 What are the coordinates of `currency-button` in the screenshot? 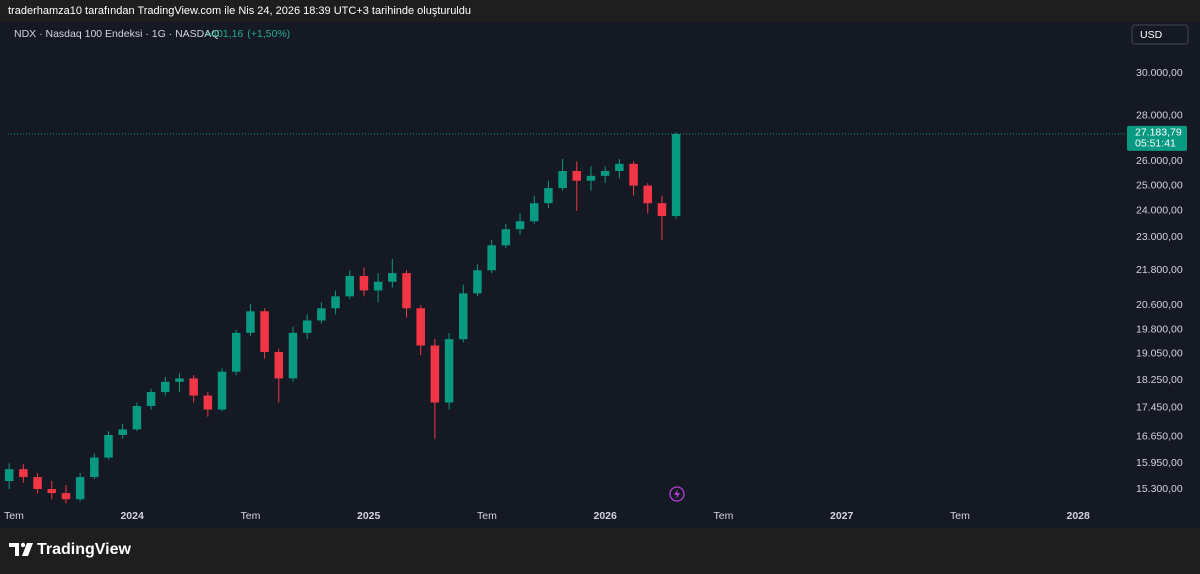 It's located at (1160, 34).